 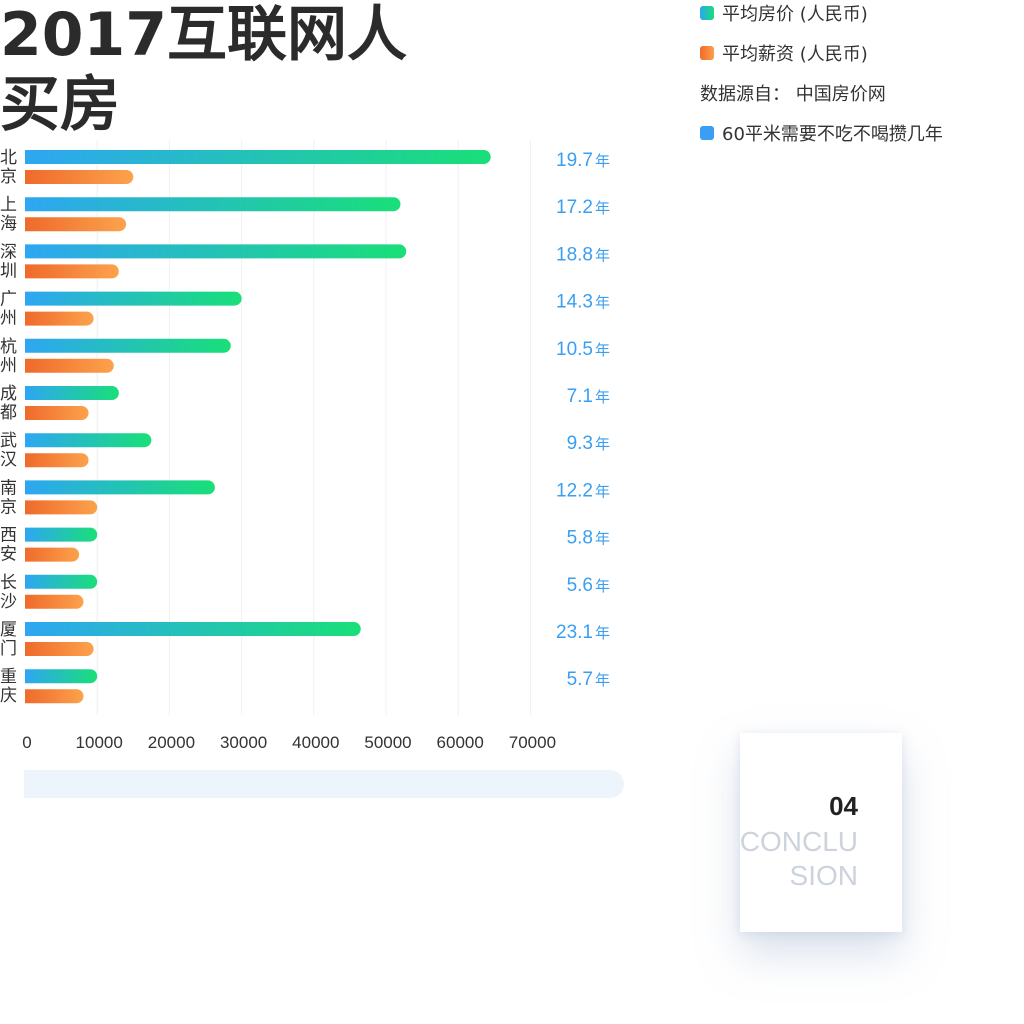 I want to click on city-label: 广, so click(x=8, y=300).